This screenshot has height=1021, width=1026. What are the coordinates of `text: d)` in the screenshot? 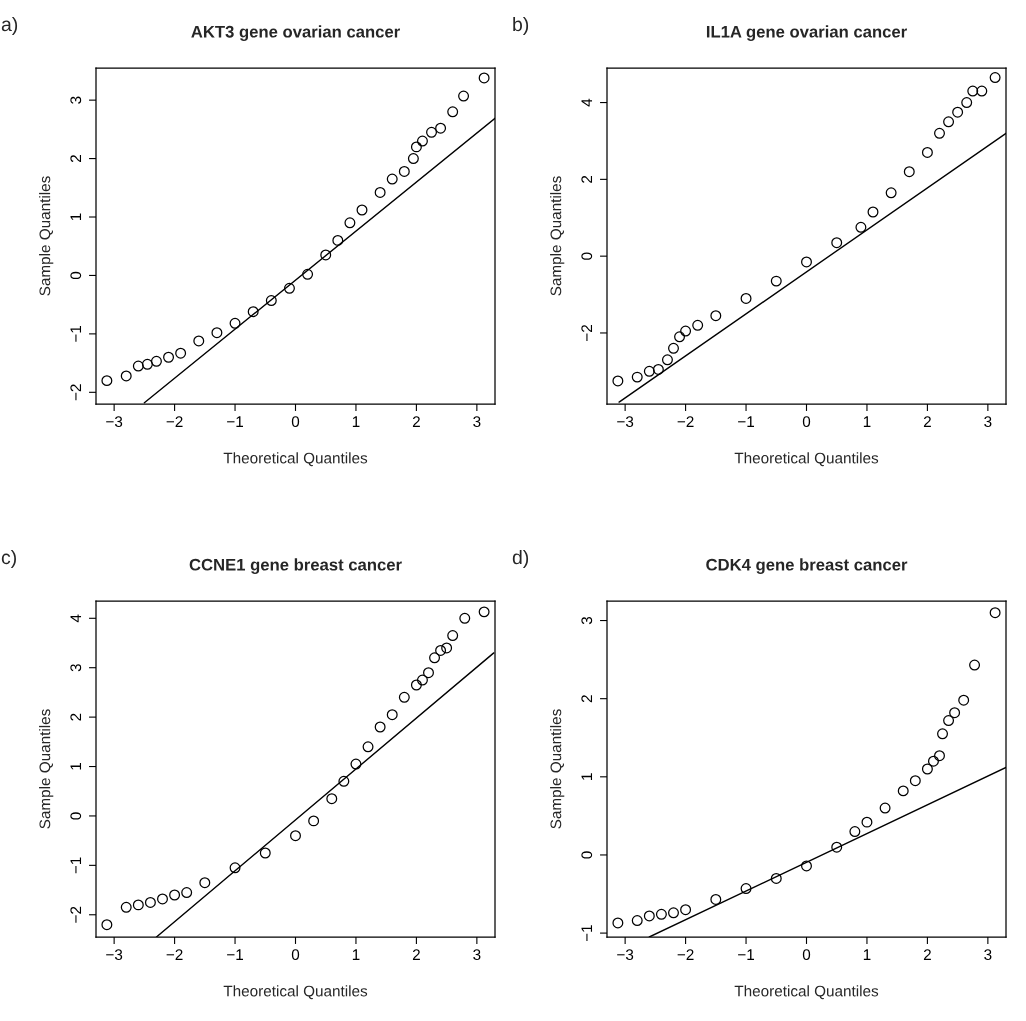 It's located at (520, 559).